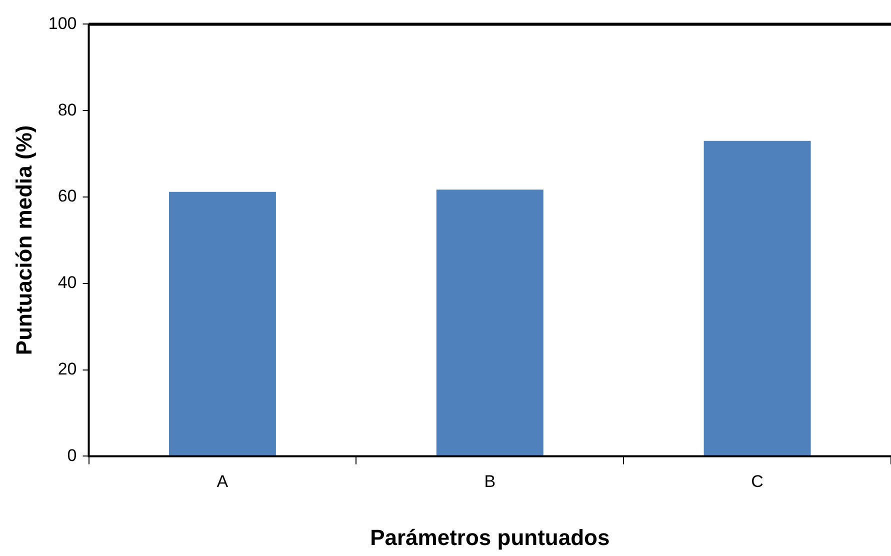 The height and width of the screenshot is (556, 891). Describe the element at coordinates (490, 482) in the screenshot. I see `x-tick-label: B` at that location.